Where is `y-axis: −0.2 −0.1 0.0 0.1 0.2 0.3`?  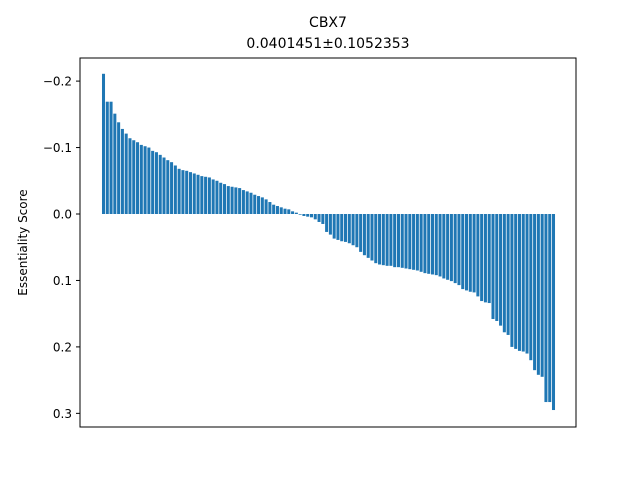 y-axis: −0.2 −0.1 0.0 0.1 0.2 0.3 is located at coordinates (61, 248).